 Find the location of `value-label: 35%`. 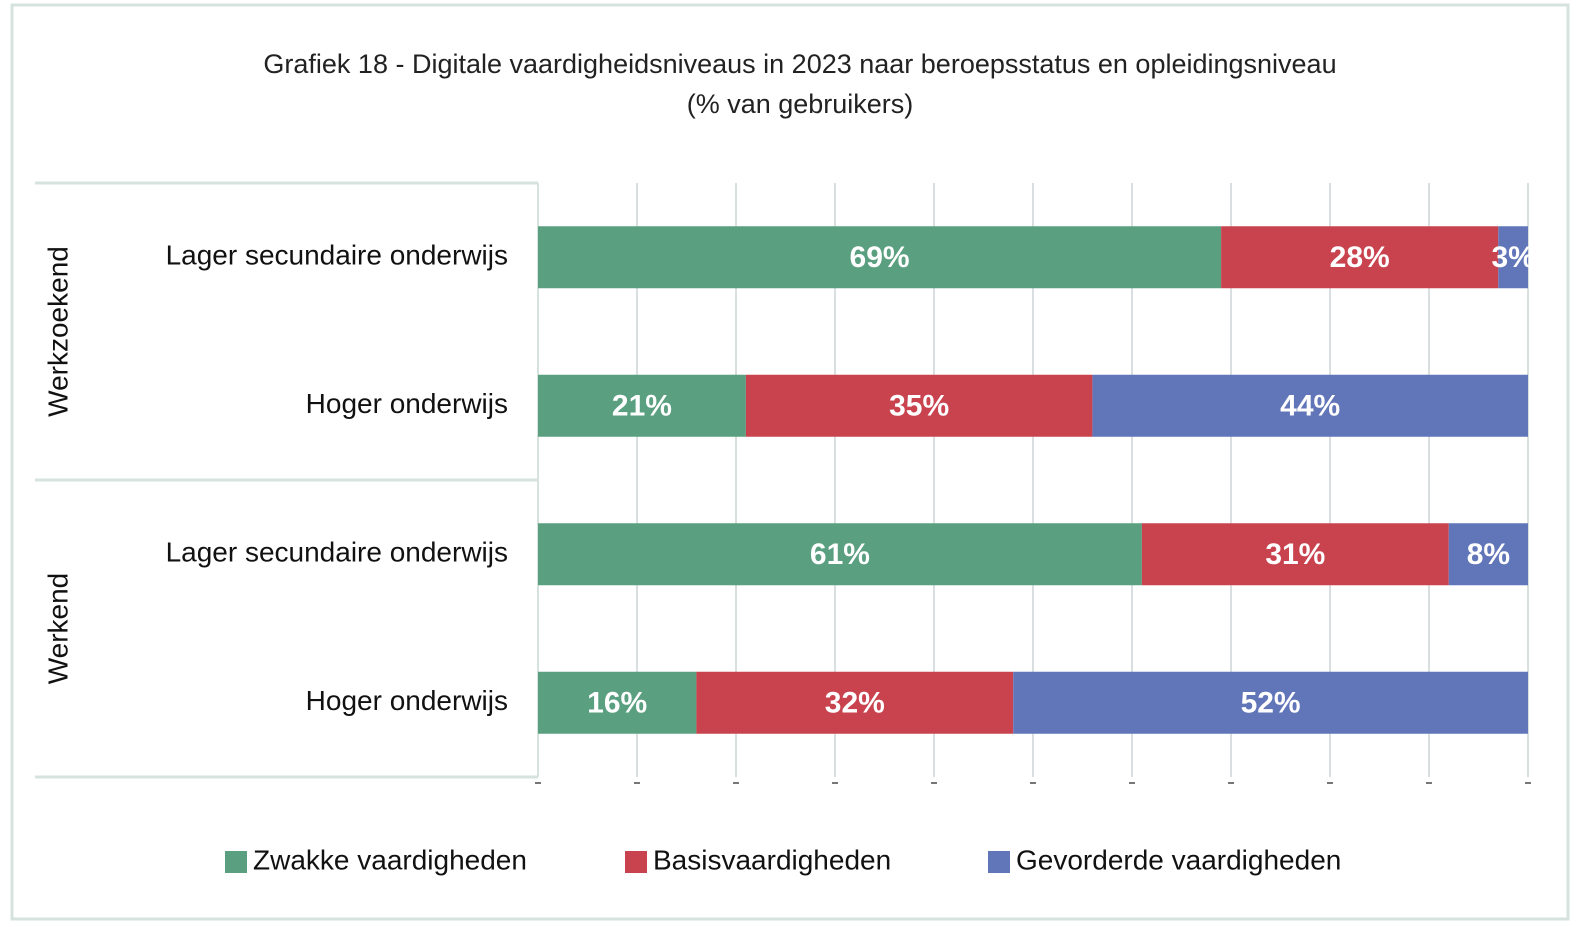

value-label: 35% is located at coordinates (919, 406).